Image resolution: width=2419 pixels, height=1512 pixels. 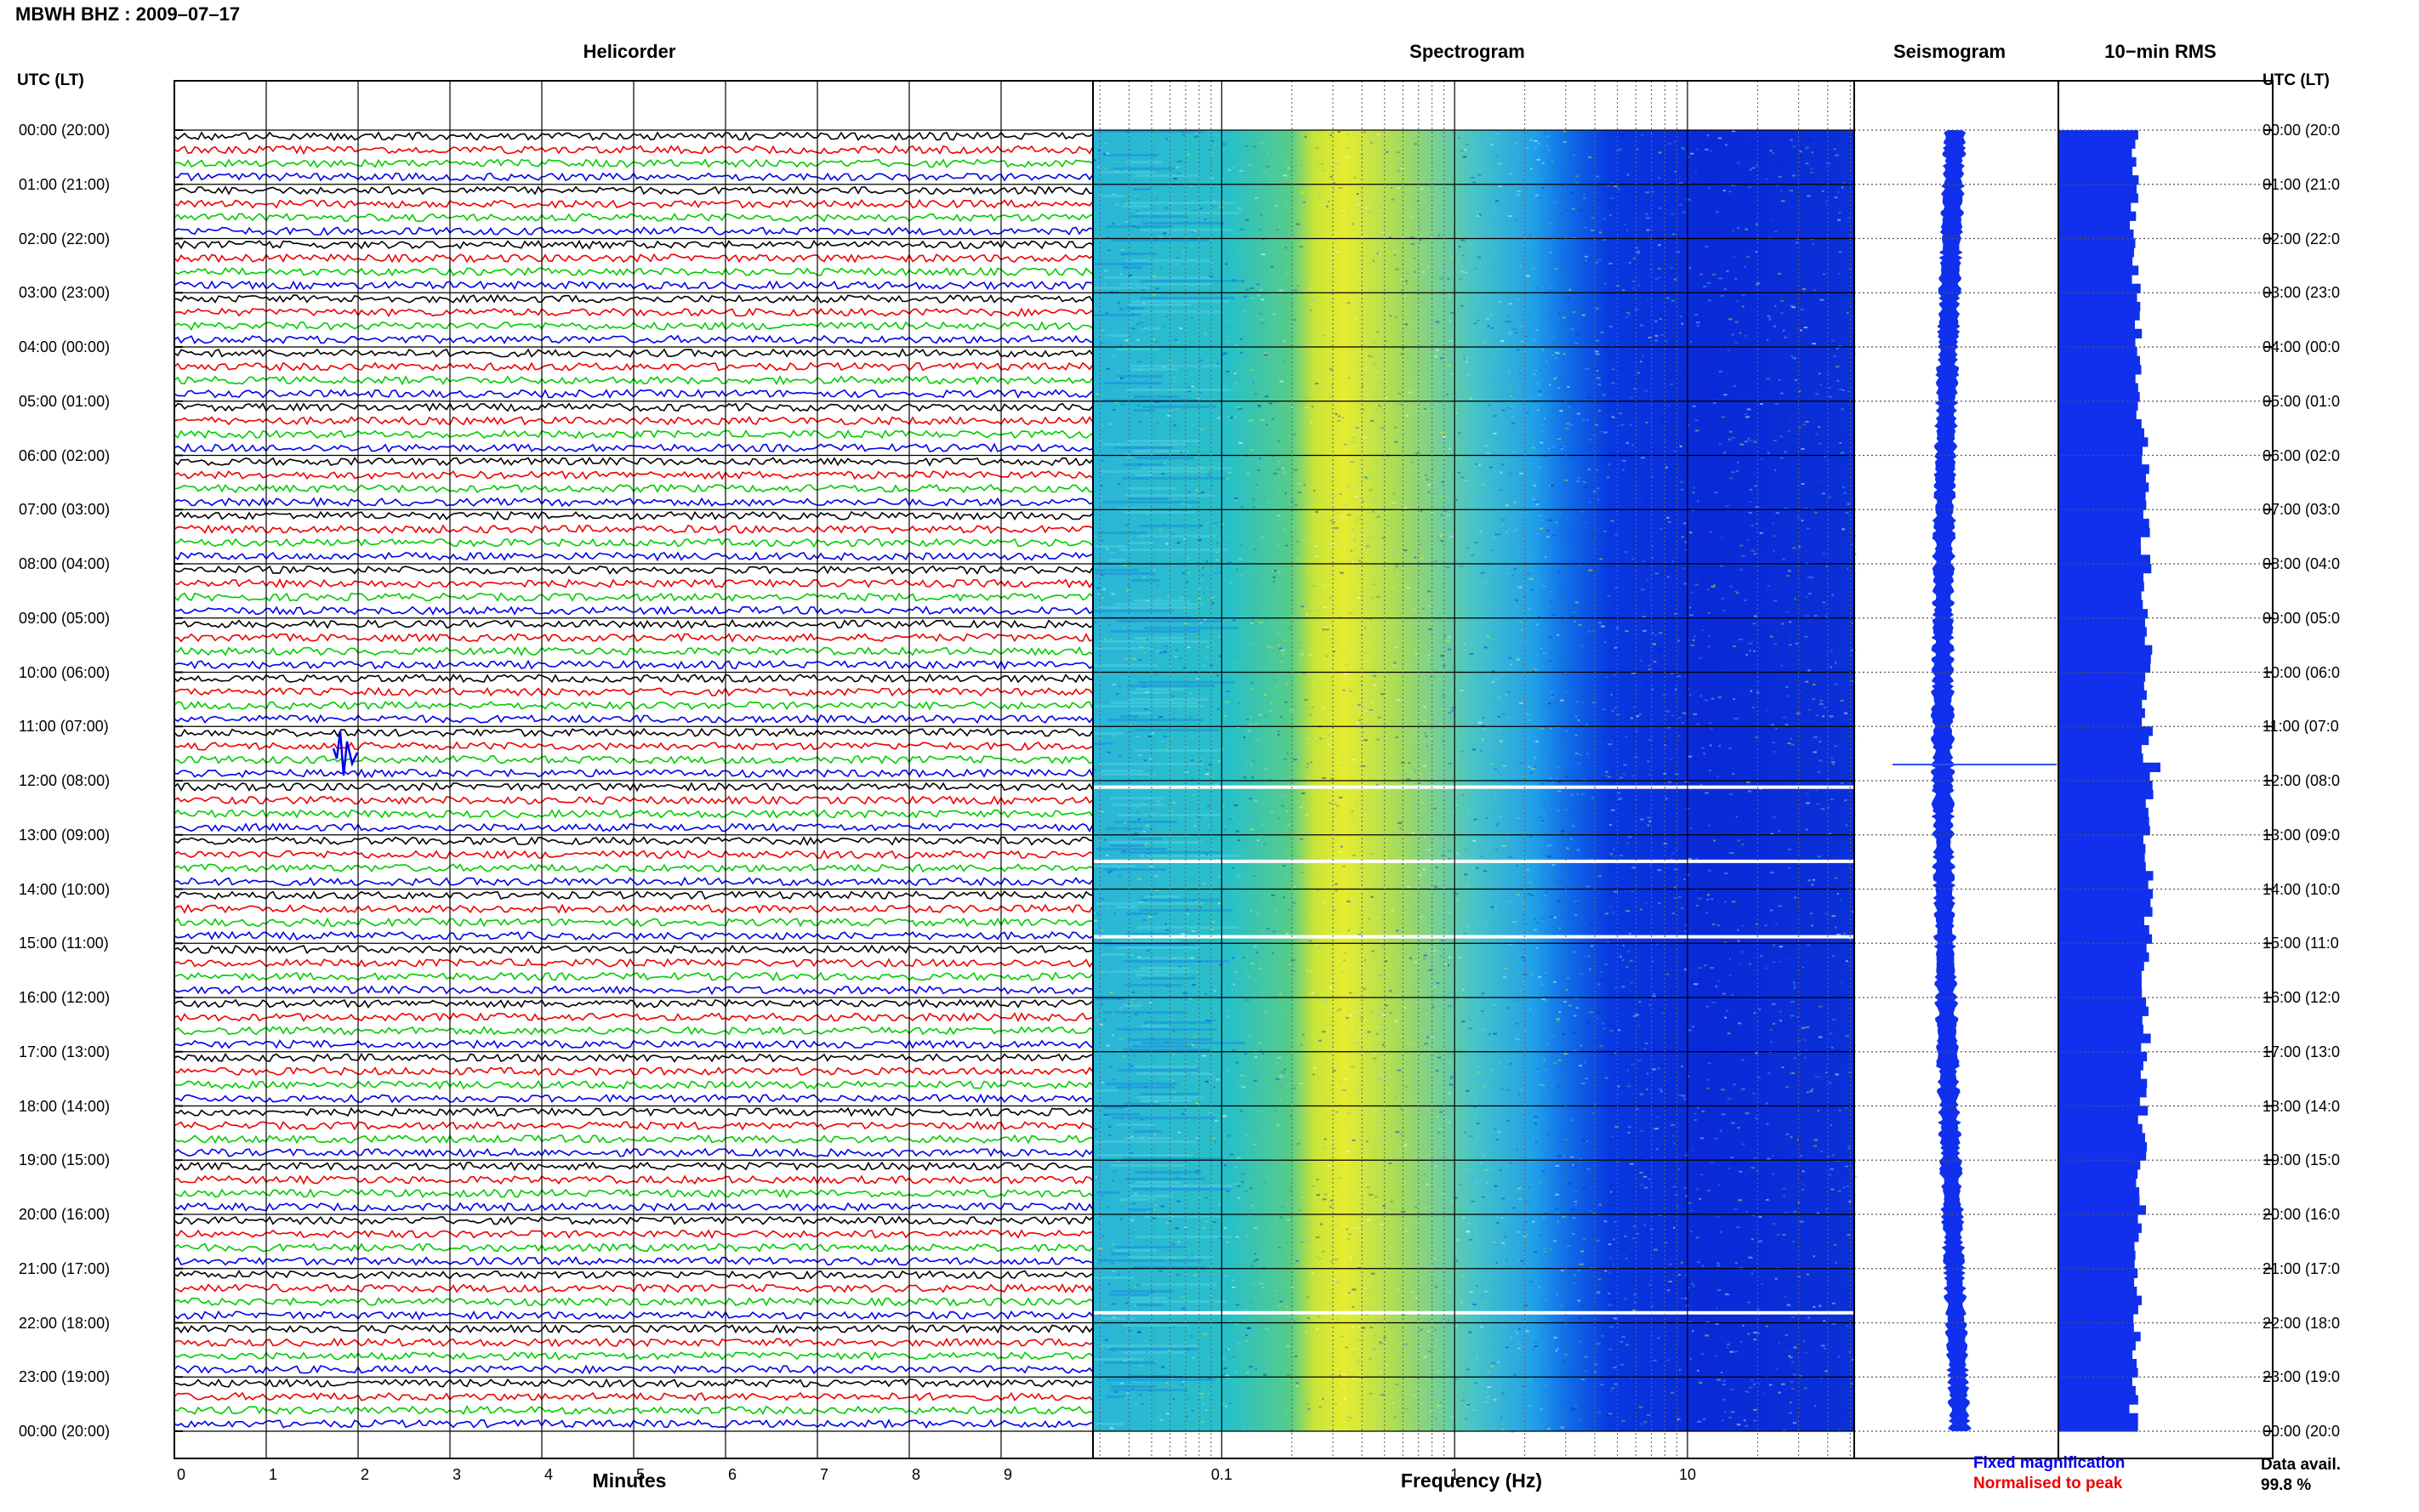 What do you see at coordinates (65, 238) in the screenshot?
I see `time-label-left: 02:00 (22:00)` at bounding box center [65, 238].